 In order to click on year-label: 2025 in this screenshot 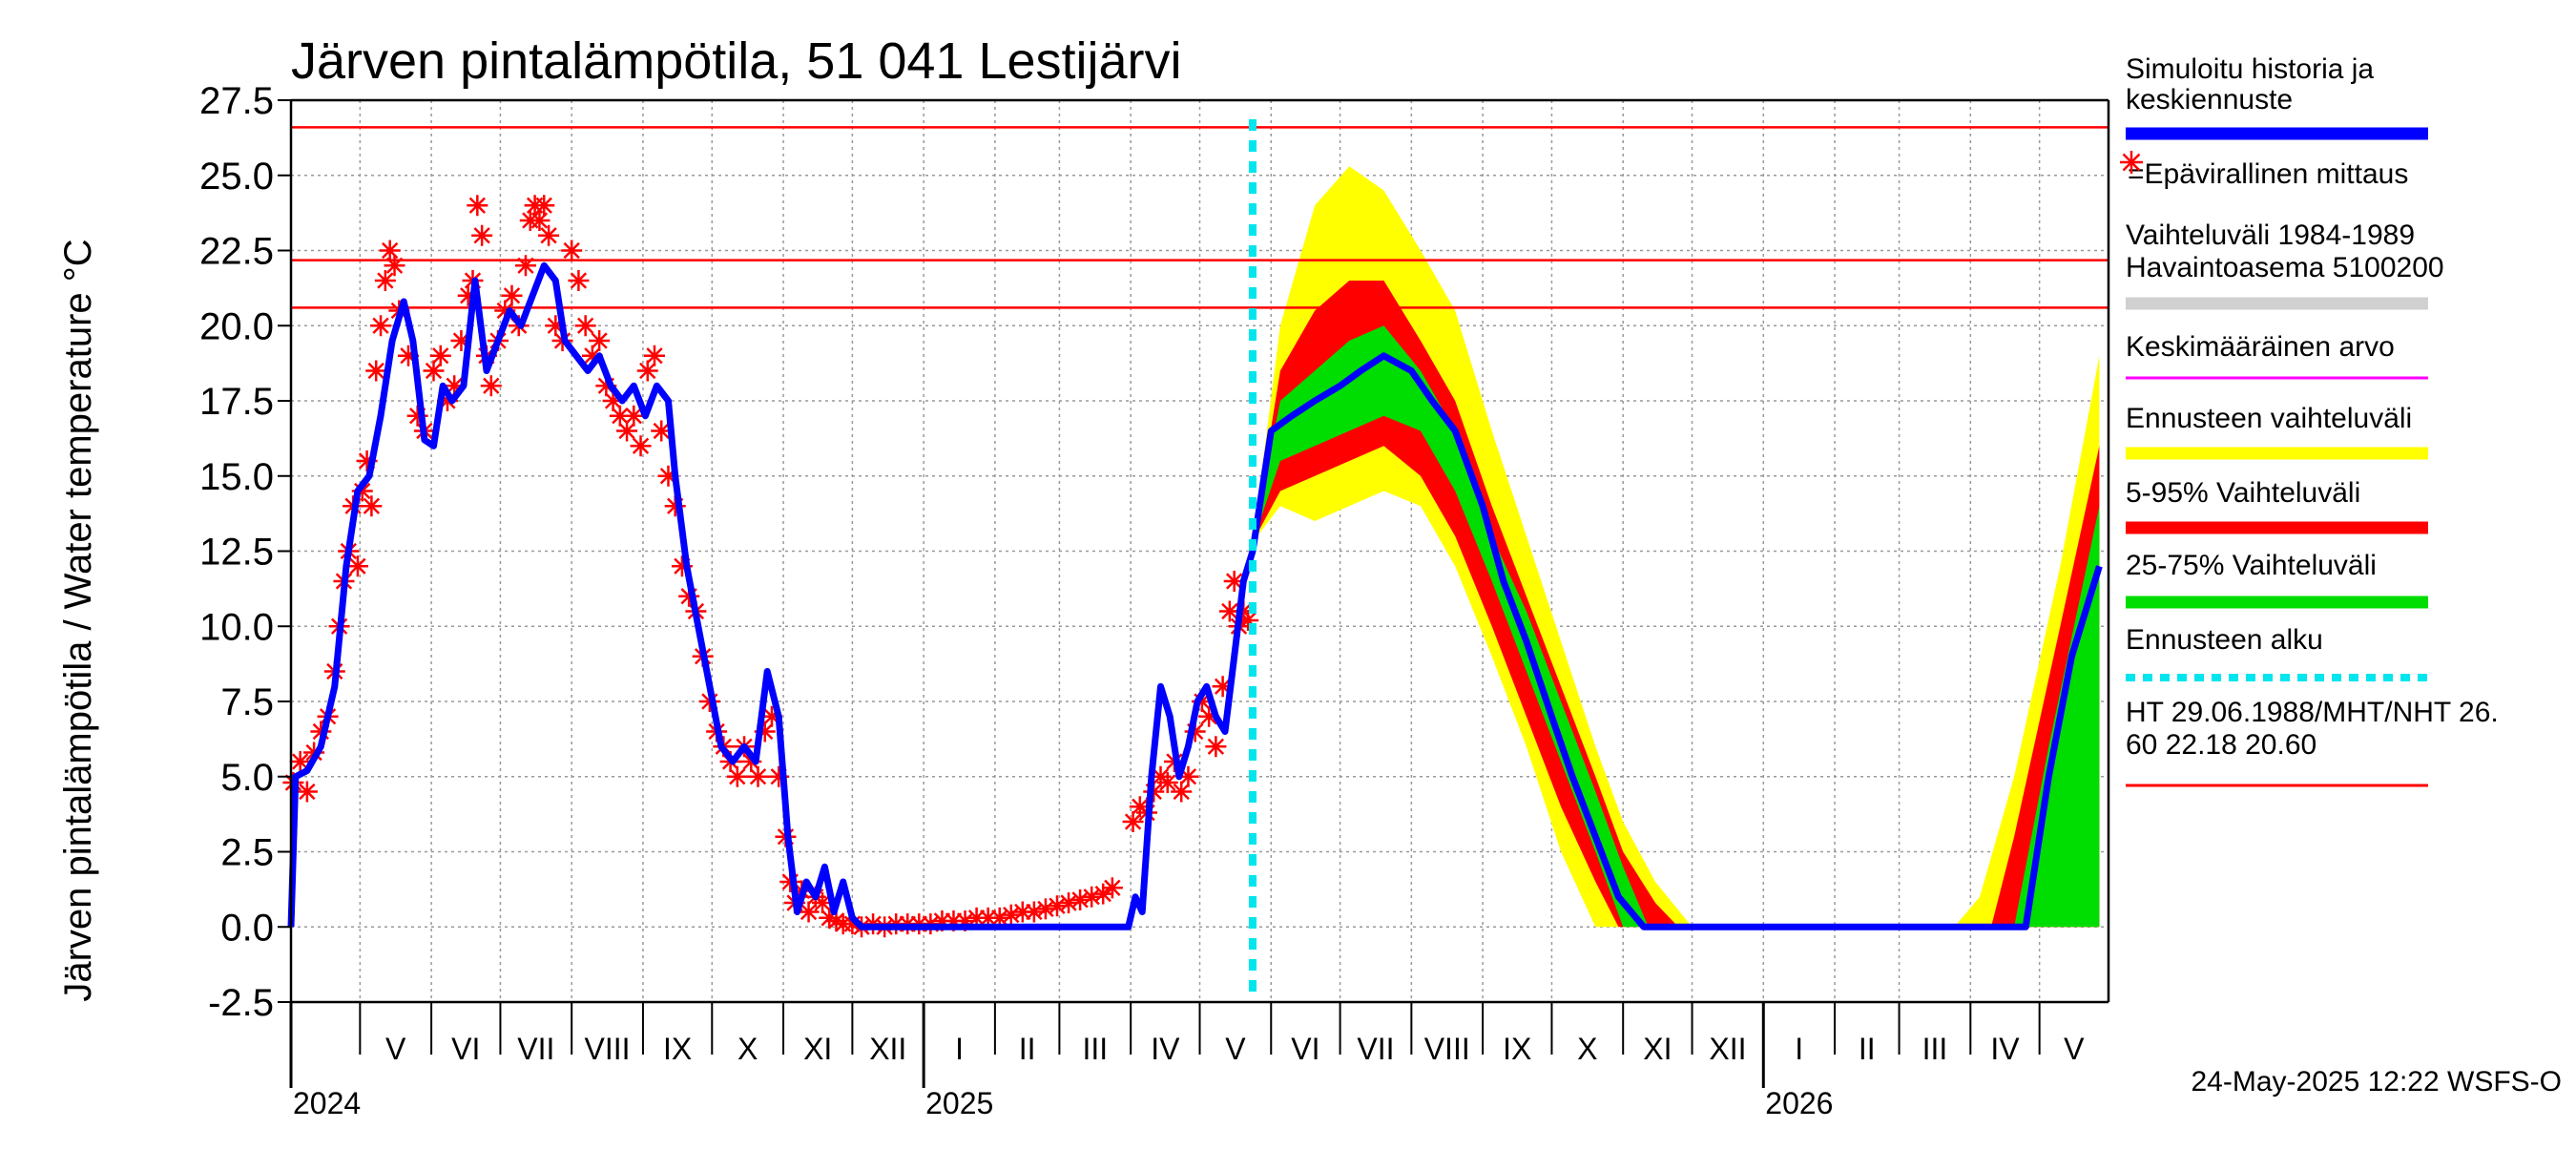, I will do `click(959, 1103)`.